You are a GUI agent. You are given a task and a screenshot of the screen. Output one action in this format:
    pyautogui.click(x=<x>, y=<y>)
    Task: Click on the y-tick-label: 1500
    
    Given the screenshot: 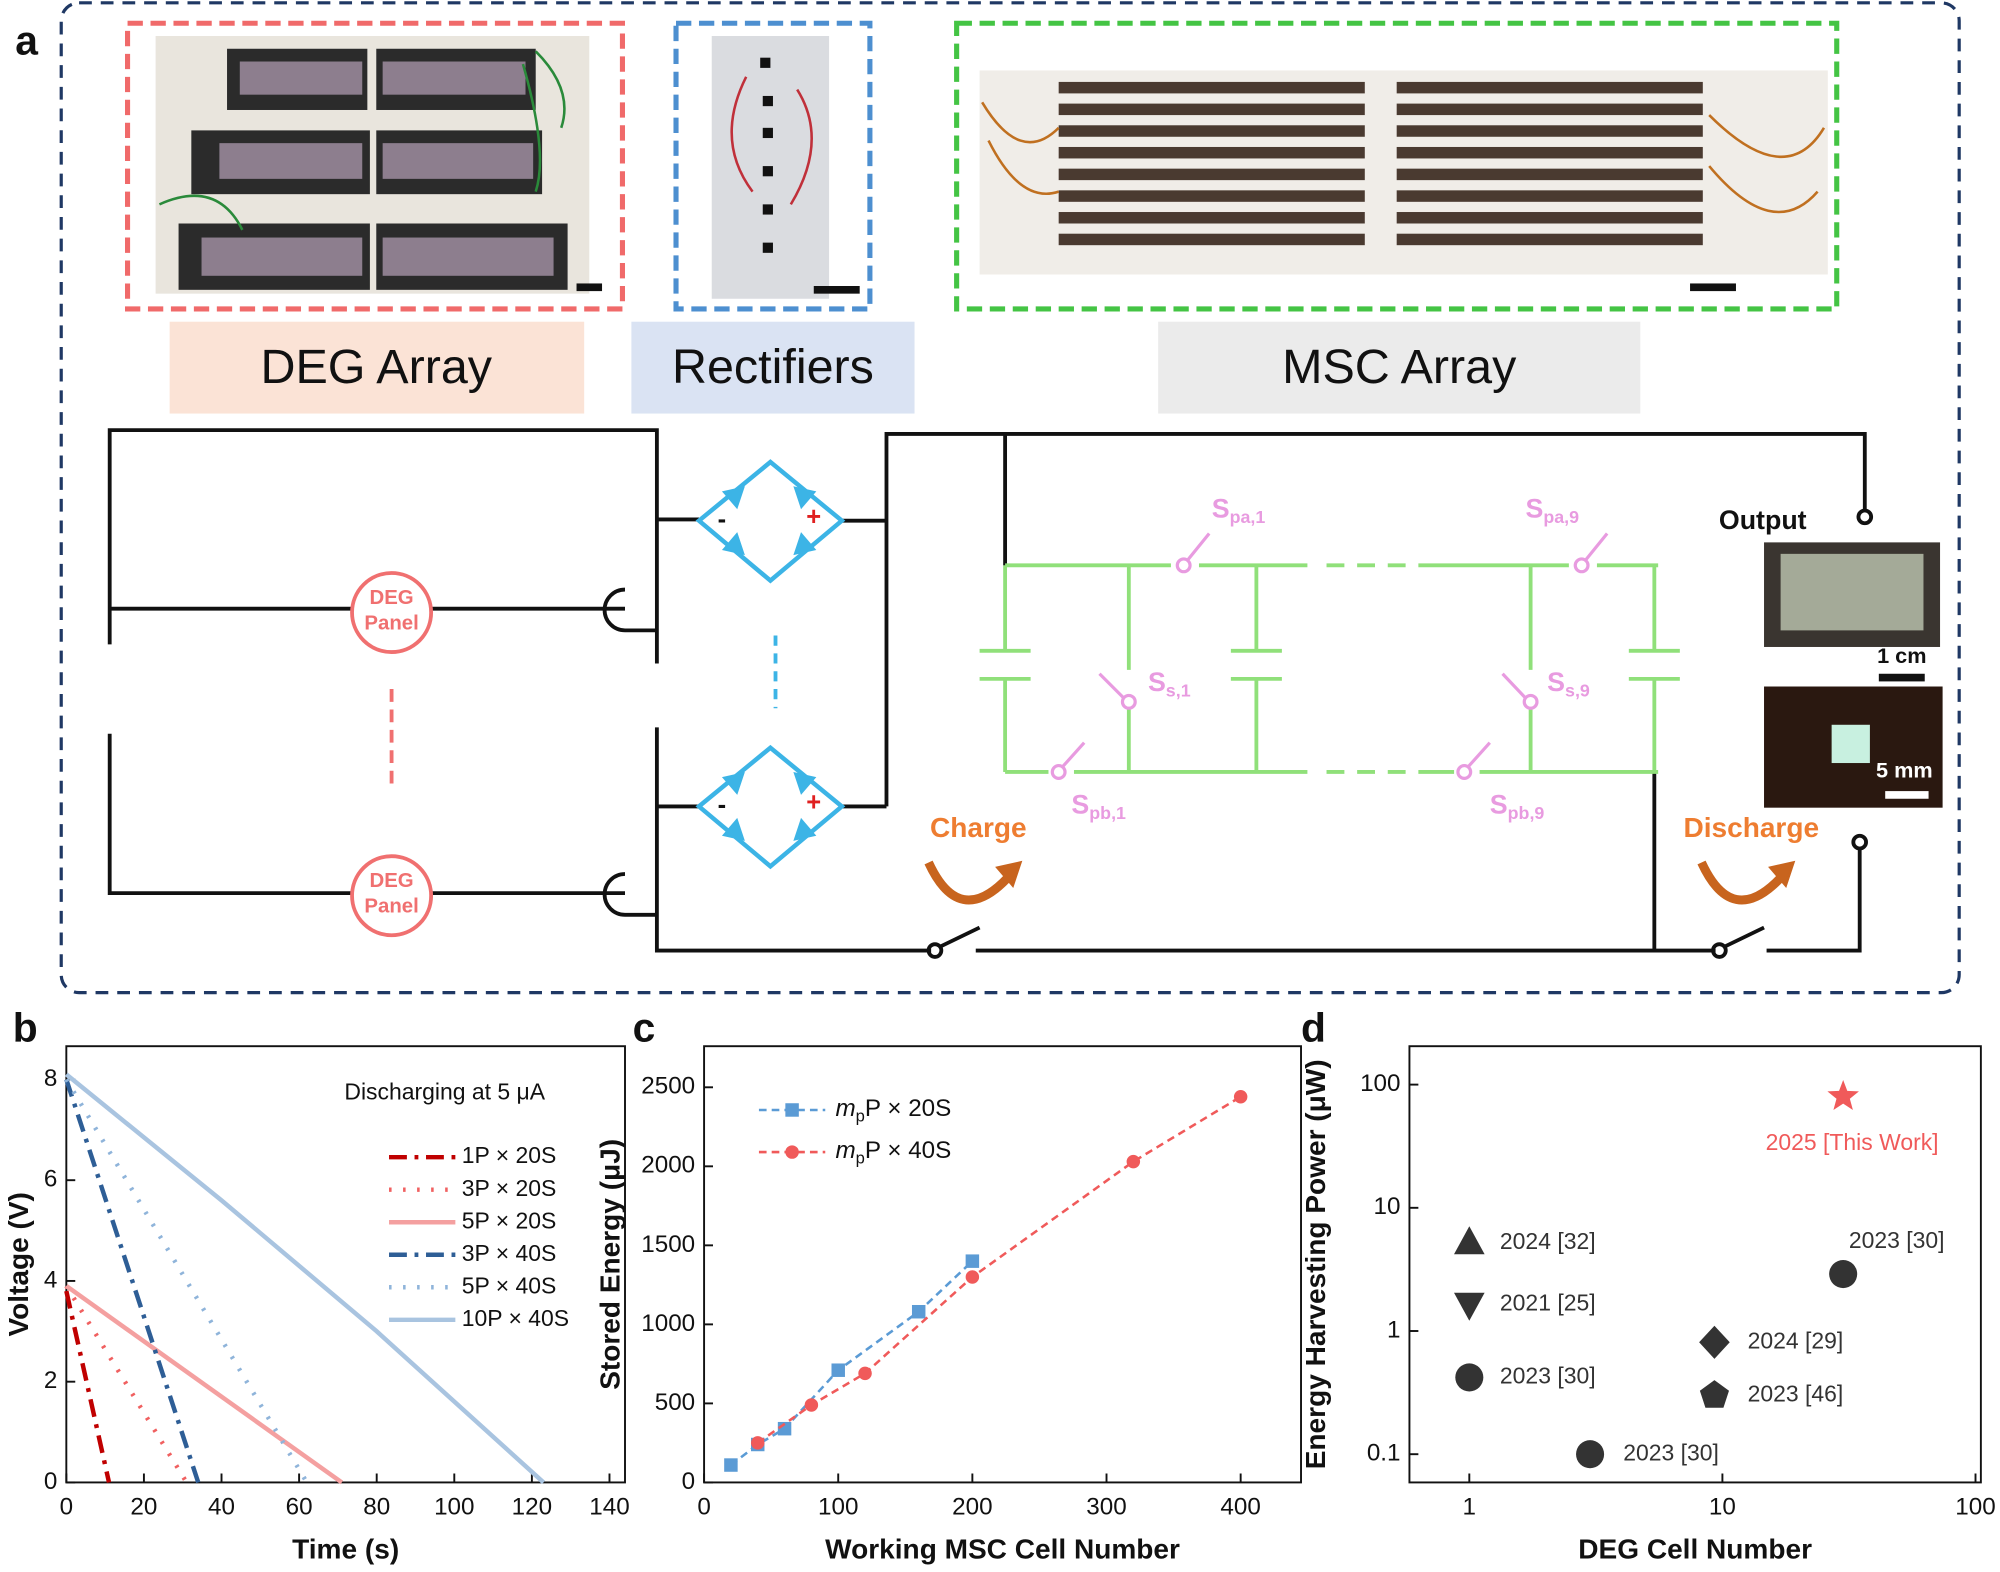 What is the action you would take?
    pyautogui.click(x=668, y=1244)
    